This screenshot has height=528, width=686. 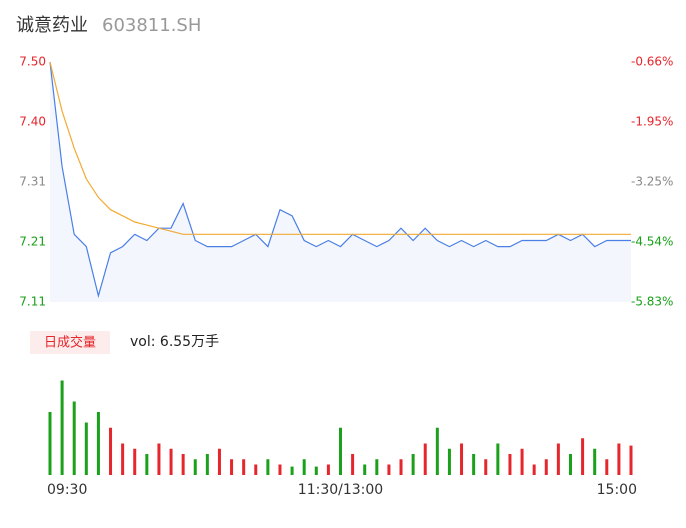 I want to click on y2-tick-label: -4.54%, so click(x=652, y=242).